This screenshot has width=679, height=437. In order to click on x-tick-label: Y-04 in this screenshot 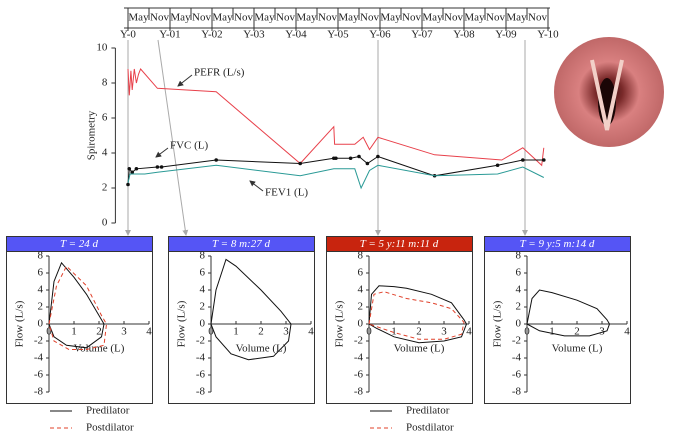, I will do `click(296, 35)`.